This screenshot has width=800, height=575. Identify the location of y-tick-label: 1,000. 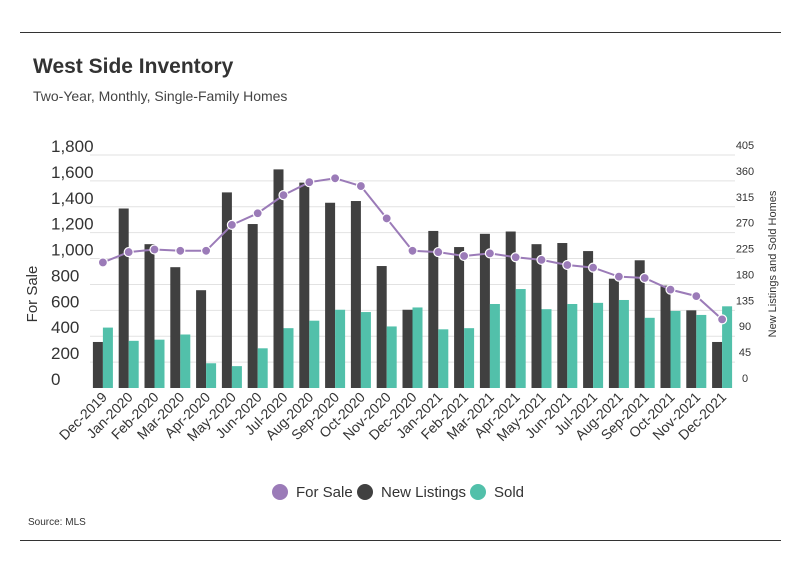
(72, 250).